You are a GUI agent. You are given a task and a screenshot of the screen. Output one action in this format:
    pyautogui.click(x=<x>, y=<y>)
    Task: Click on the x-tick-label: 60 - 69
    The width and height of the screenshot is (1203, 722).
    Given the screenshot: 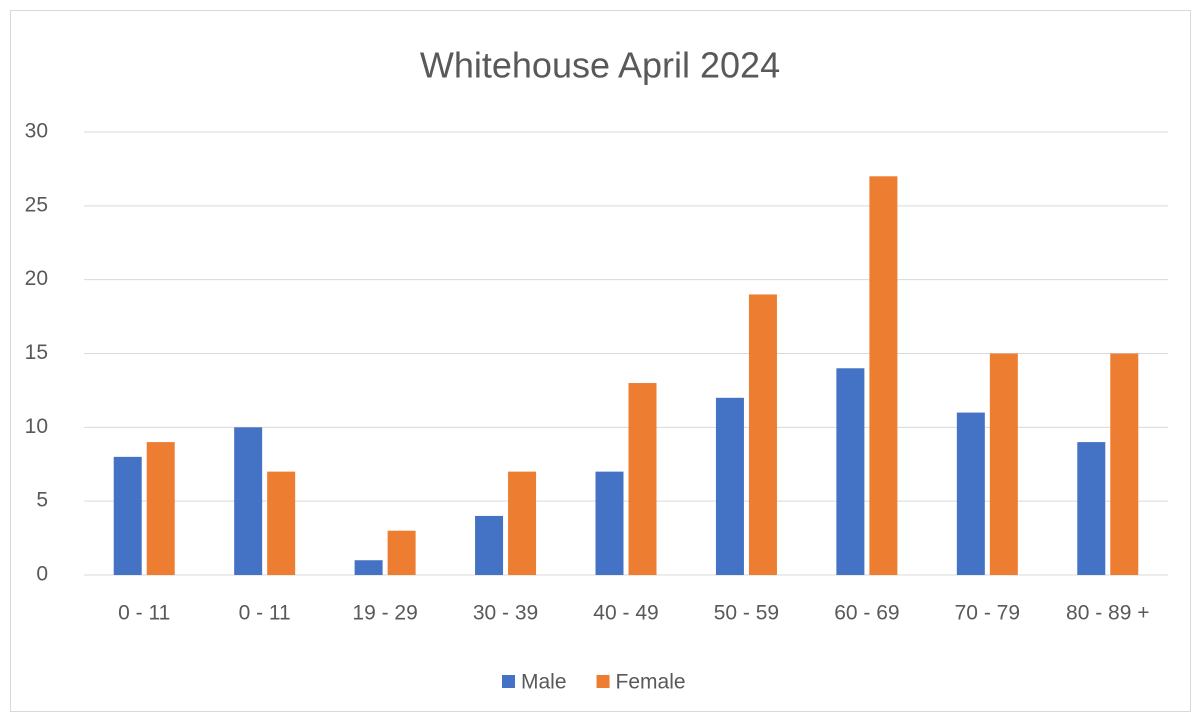 What is the action you would take?
    pyautogui.click(x=866, y=613)
    